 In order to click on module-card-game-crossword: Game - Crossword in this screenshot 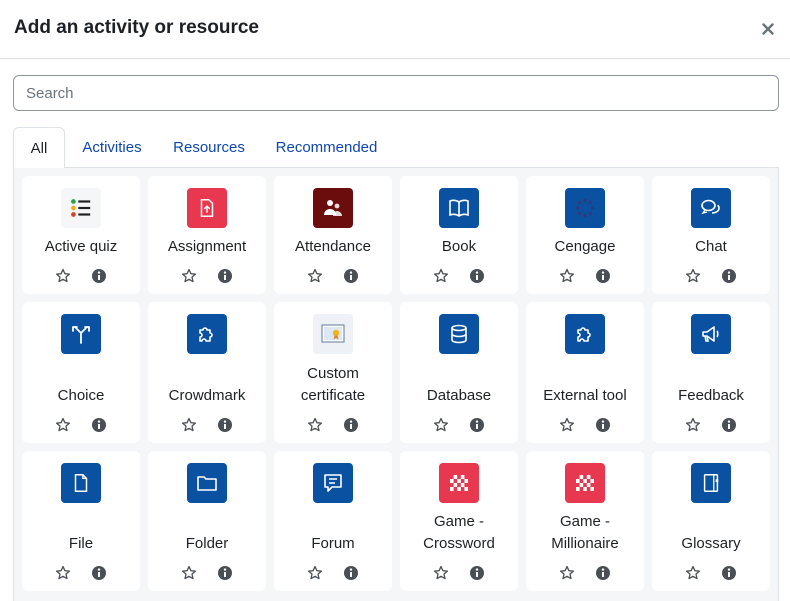, I will do `click(459, 521)`.